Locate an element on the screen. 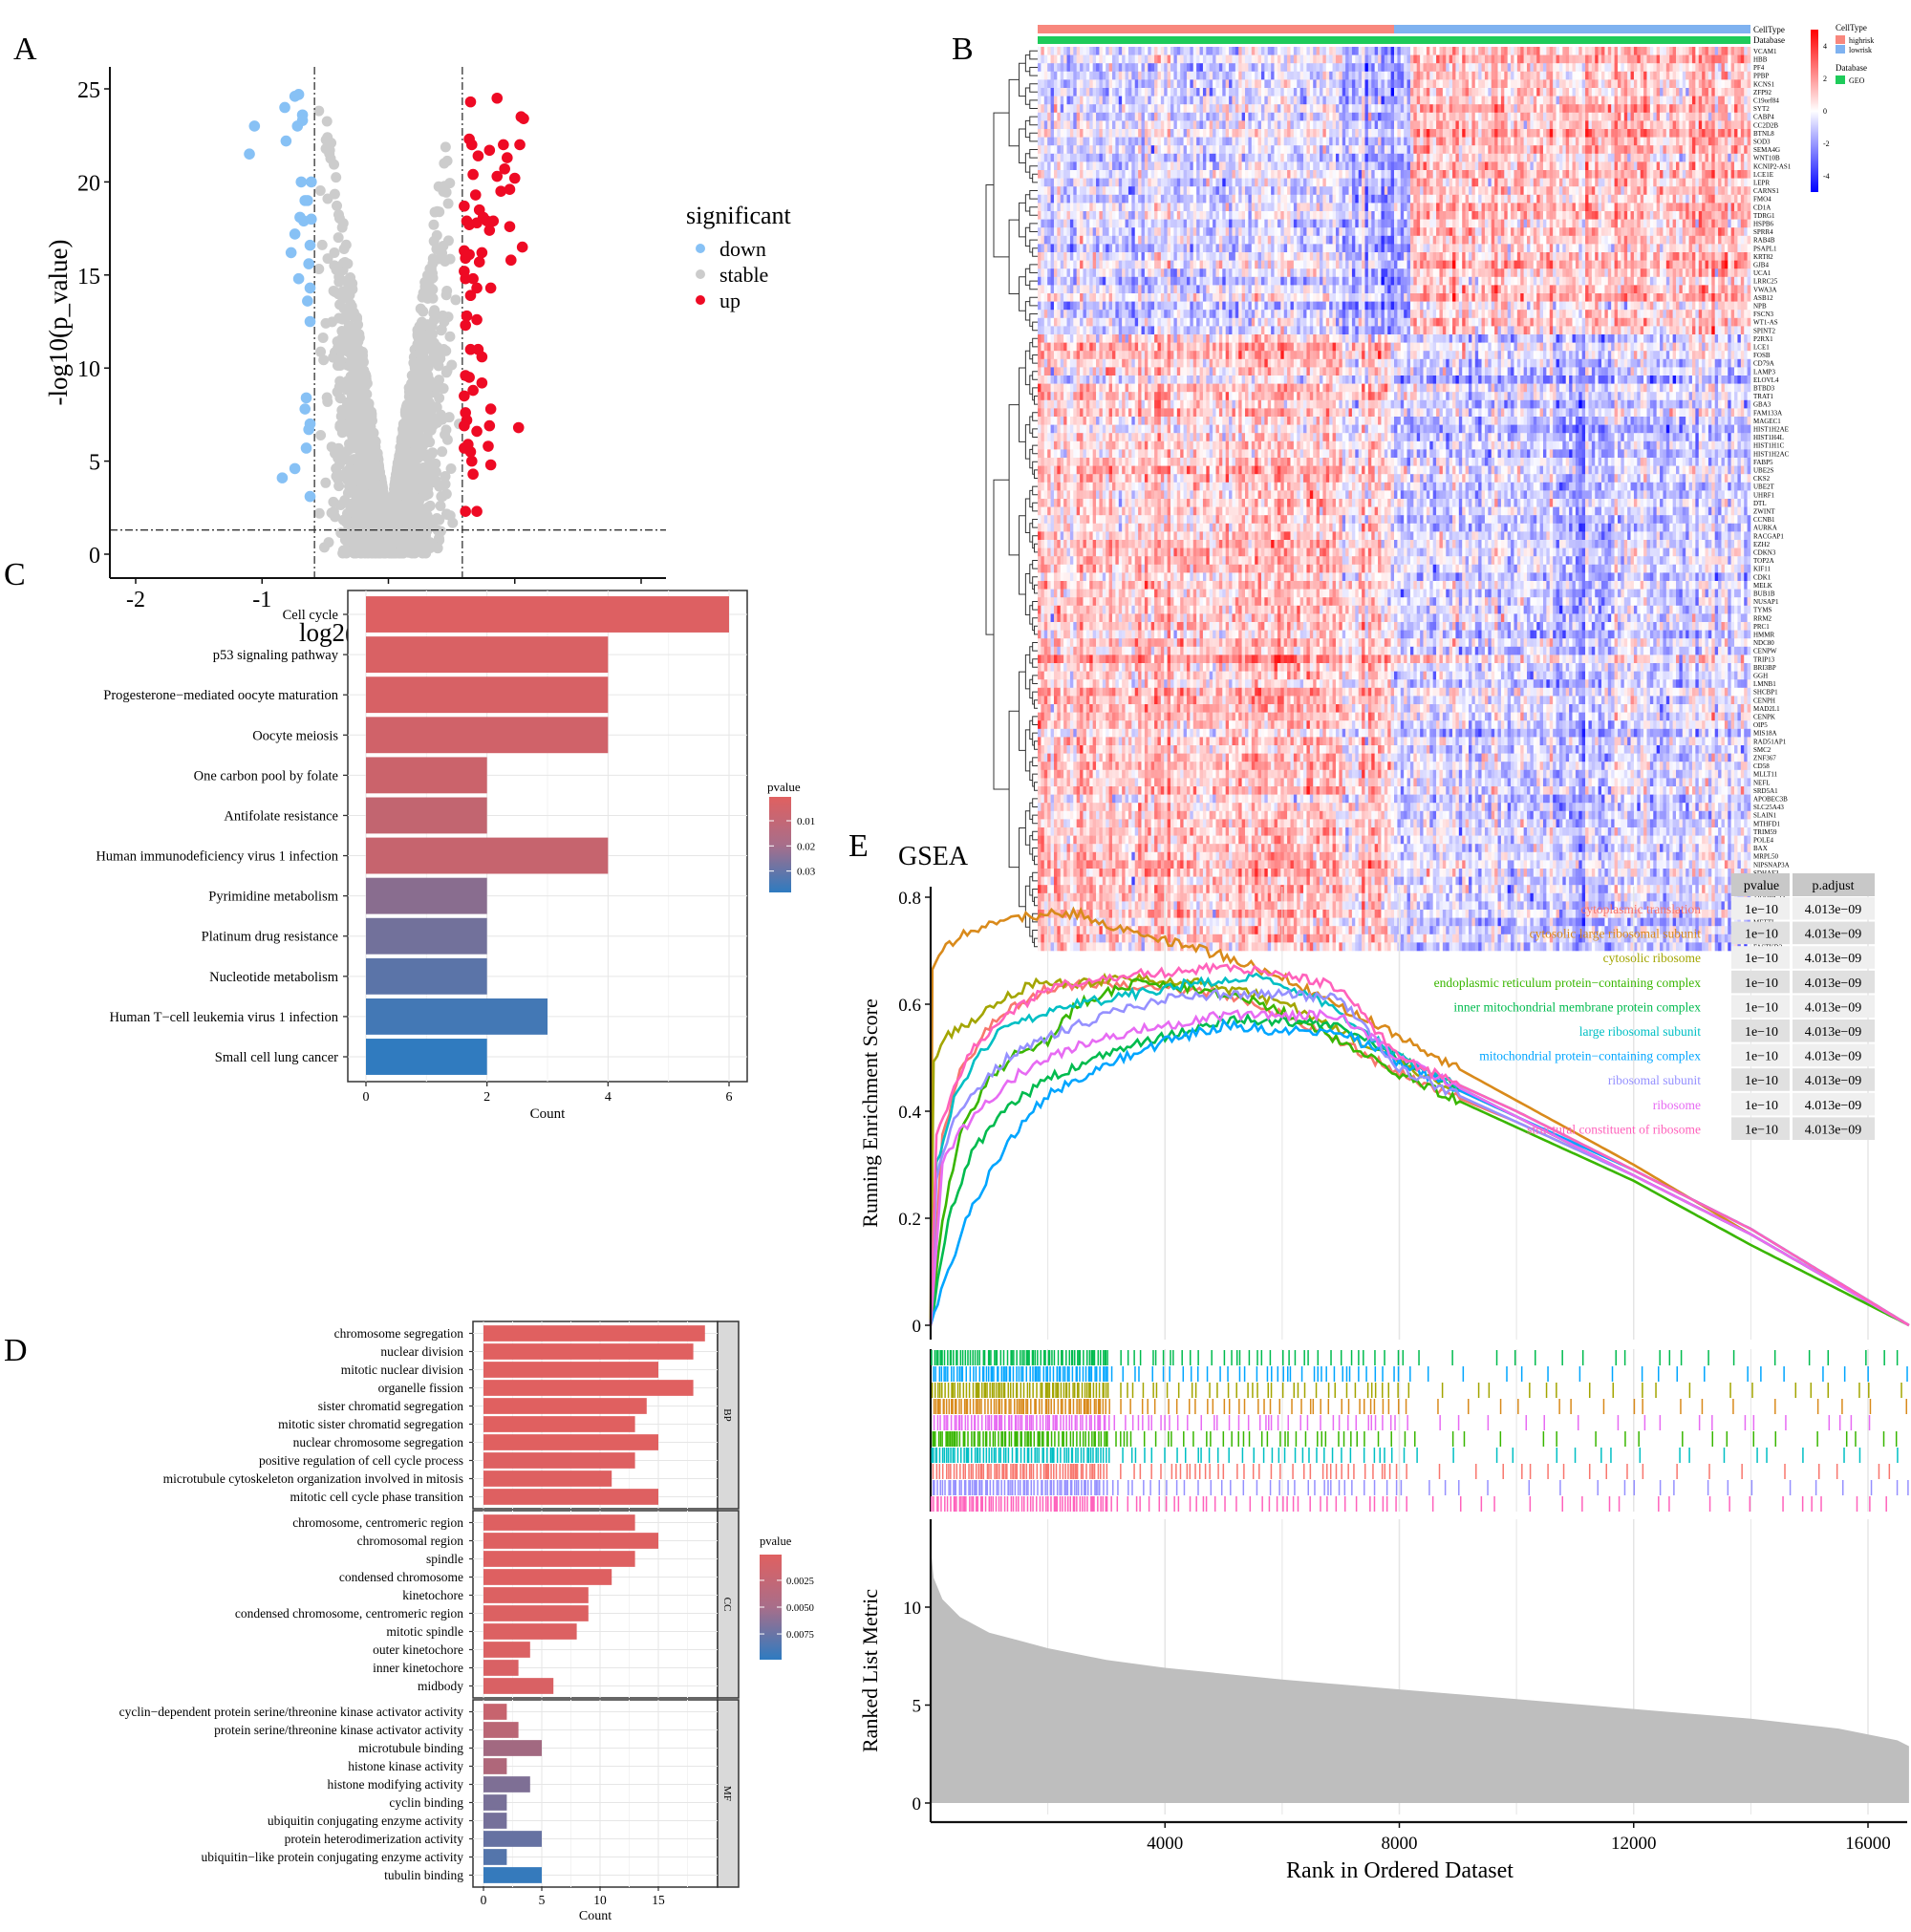  y-tick-label: 5 is located at coordinates (94, 463).